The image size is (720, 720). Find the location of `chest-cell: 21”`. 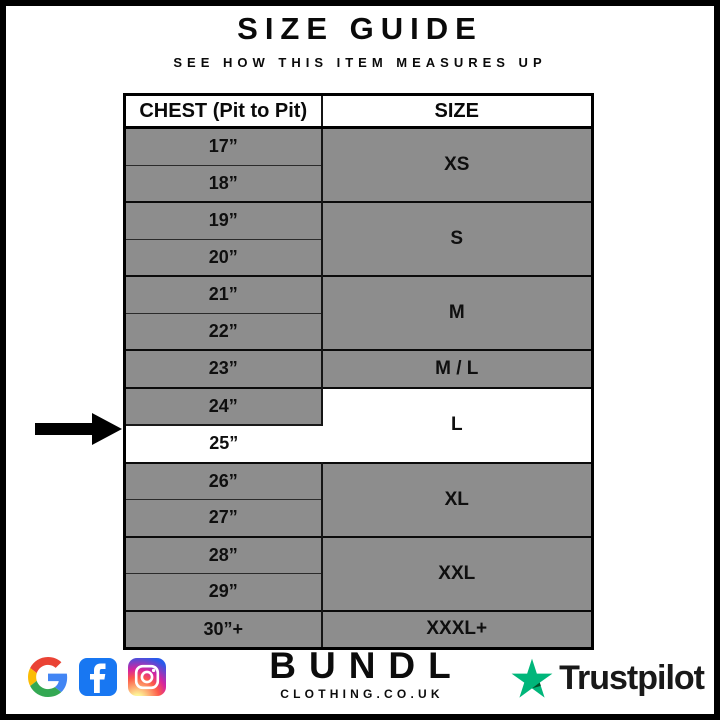

chest-cell: 21” is located at coordinates (223, 294).